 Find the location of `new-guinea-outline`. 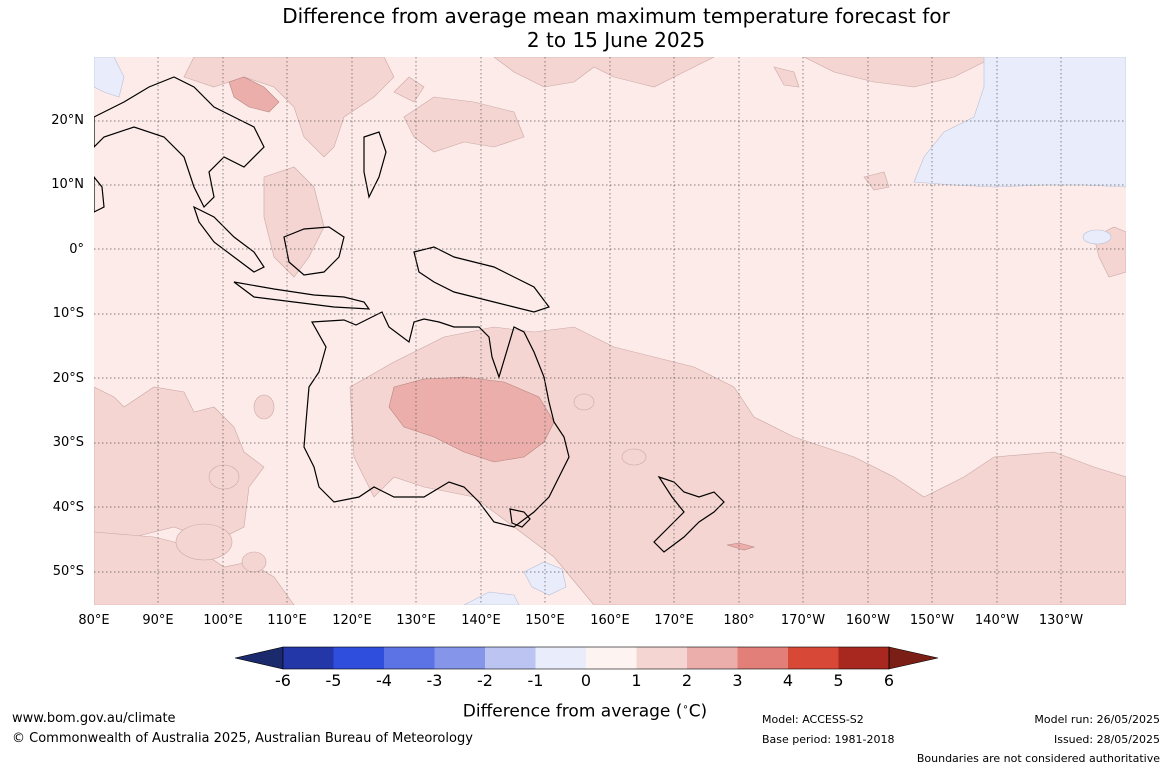

new-guinea-outline is located at coordinates (481, 279).